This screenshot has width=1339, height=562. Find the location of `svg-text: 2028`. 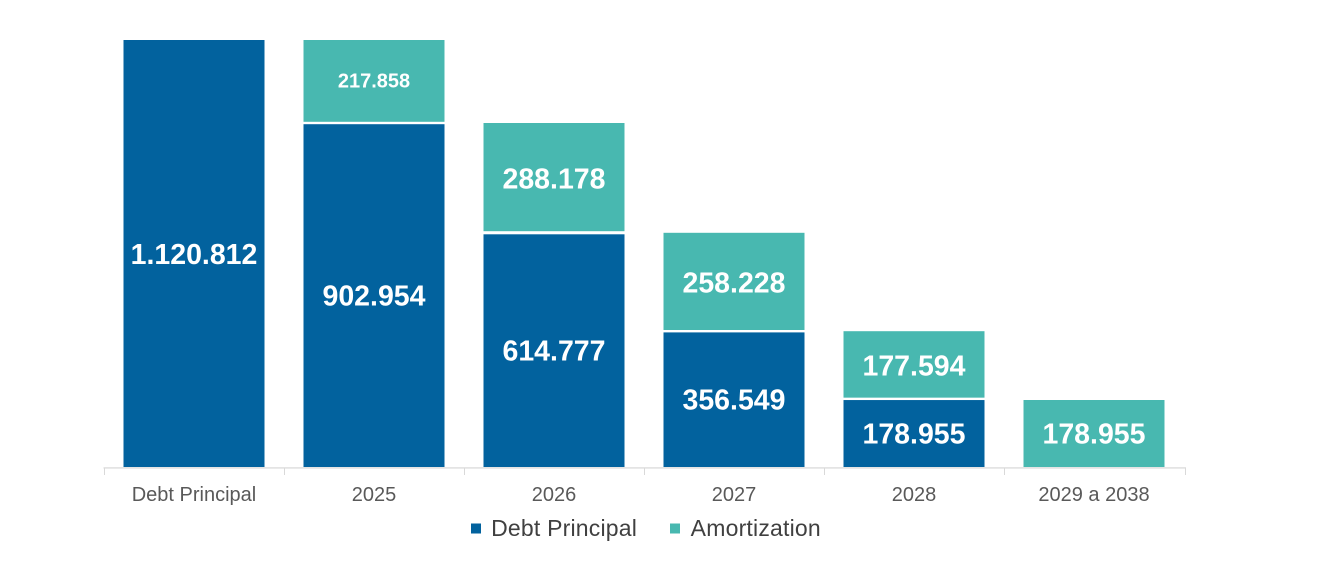

svg-text: 2028 is located at coordinates (914, 495).